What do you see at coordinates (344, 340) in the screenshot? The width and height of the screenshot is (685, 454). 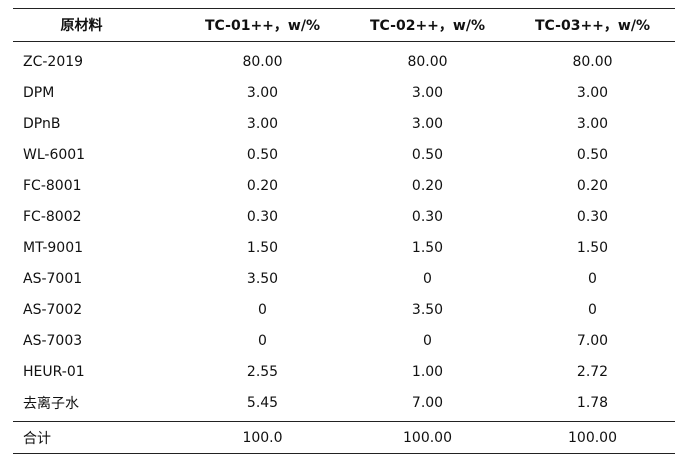 I see `table-row: AS-7003 0 0 7.00` at bounding box center [344, 340].